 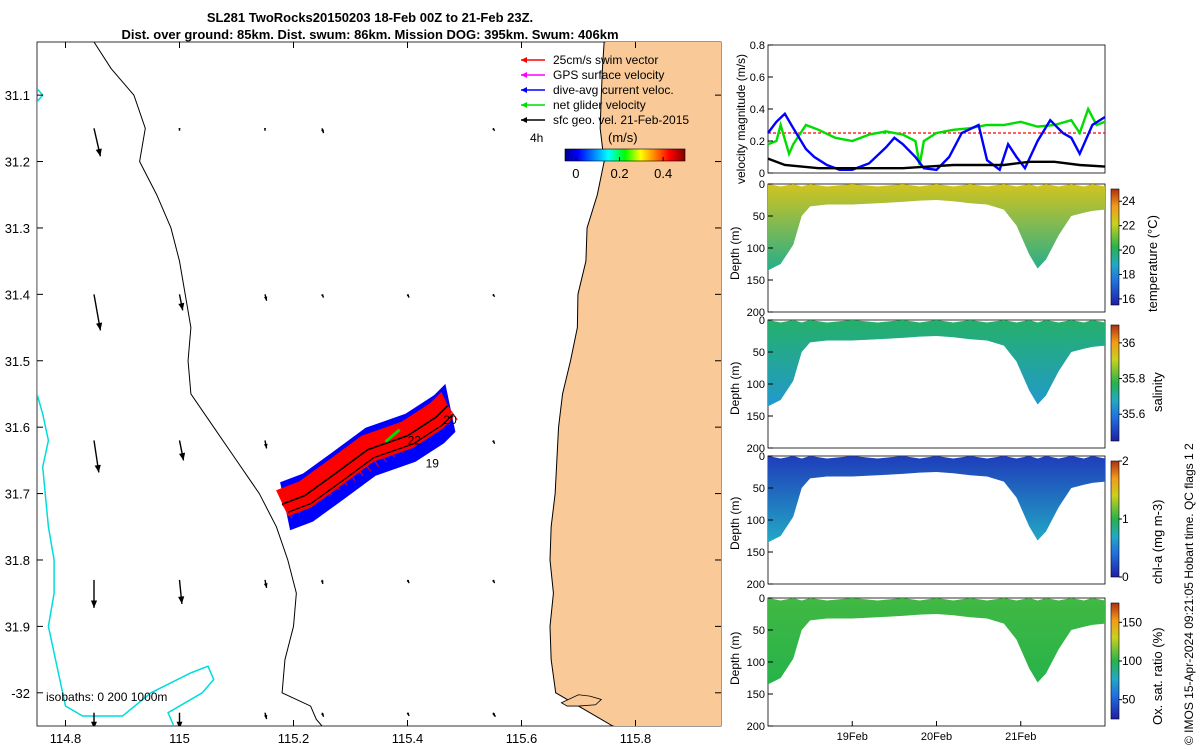 What do you see at coordinates (1157, 392) in the screenshot?
I see `colorbar-label-salinity: salinity` at bounding box center [1157, 392].